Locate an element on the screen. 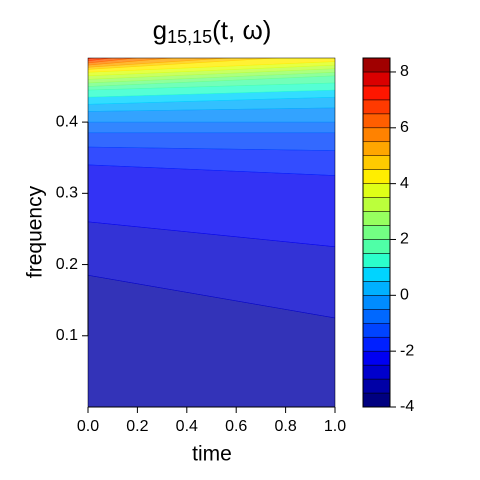  y-tick-label: 0.1 is located at coordinates (67, 335).